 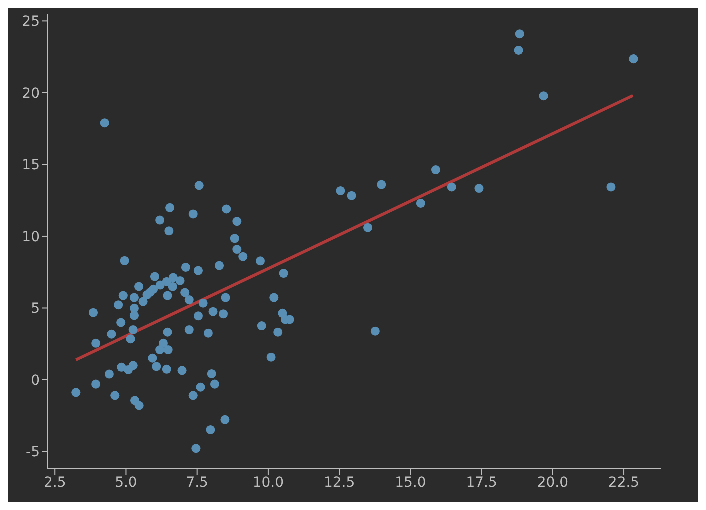 What do you see at coordinates (197, 482) in the screenshot?
I see `x-tick-label: 7.5` at bounding box center [197, 482].